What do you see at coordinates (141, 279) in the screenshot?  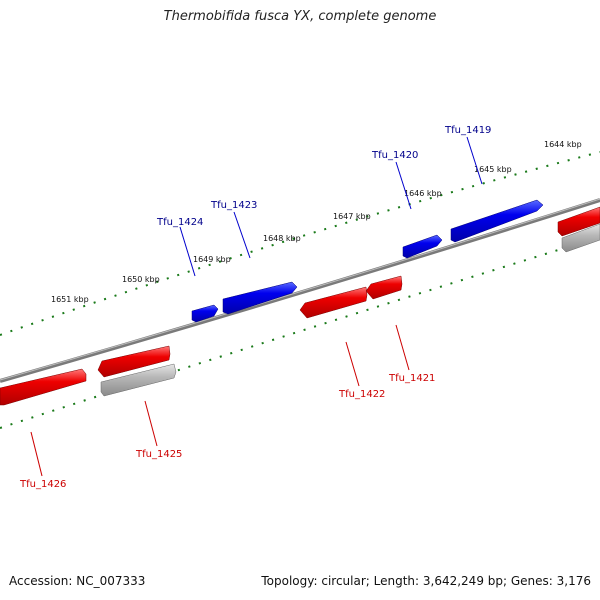 I see `scale-label: 1650 kbp` at bounding box center [141, 279].